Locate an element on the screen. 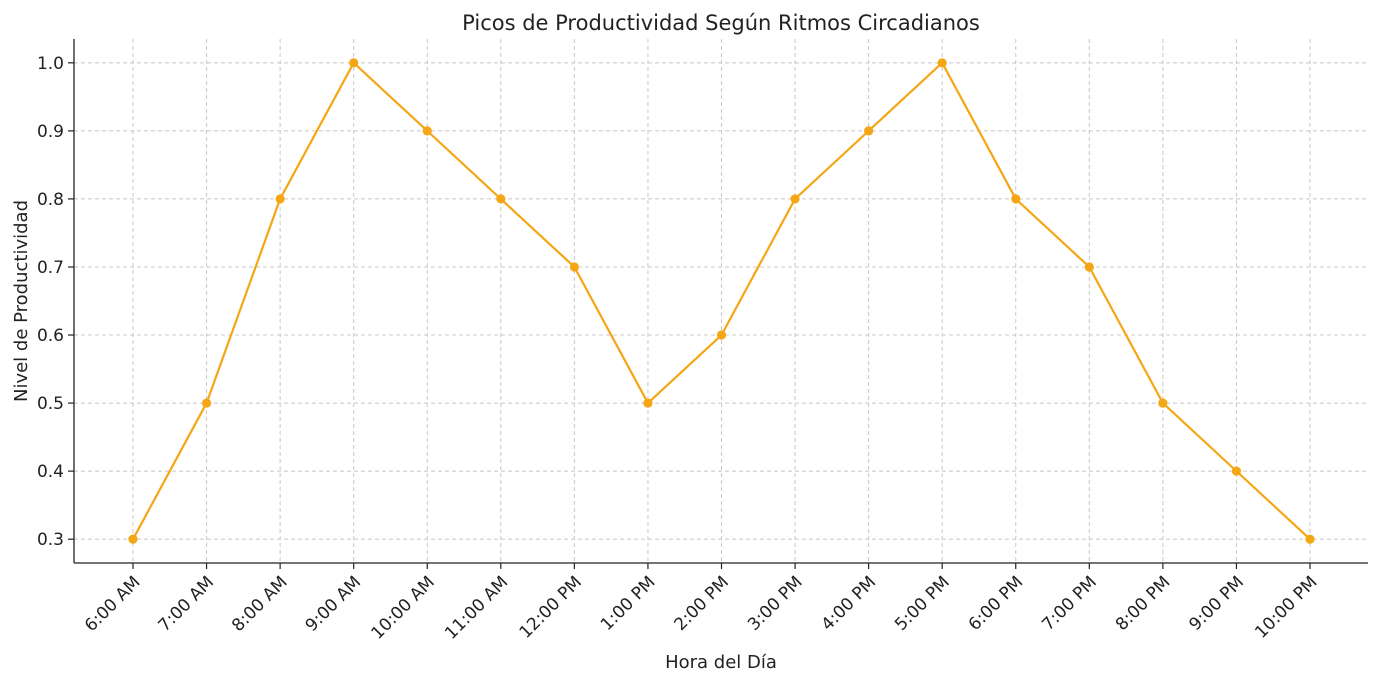 The image size is (1379, 684). x-axis-title: Hora del Día is located at coordinates (721, 662).